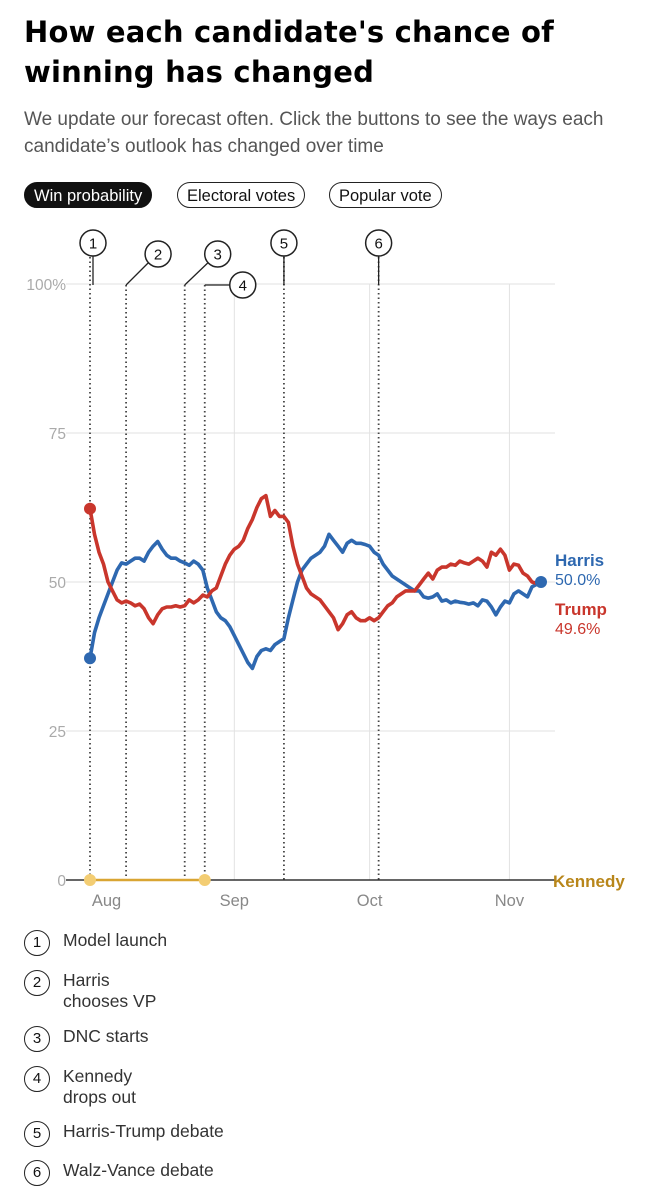 The width and height of the screenshot is (668, 1200). Describe the element at coordinates (173, 943) in the screenshot. I see `legend-item-1: 1 Model launch` at that location.